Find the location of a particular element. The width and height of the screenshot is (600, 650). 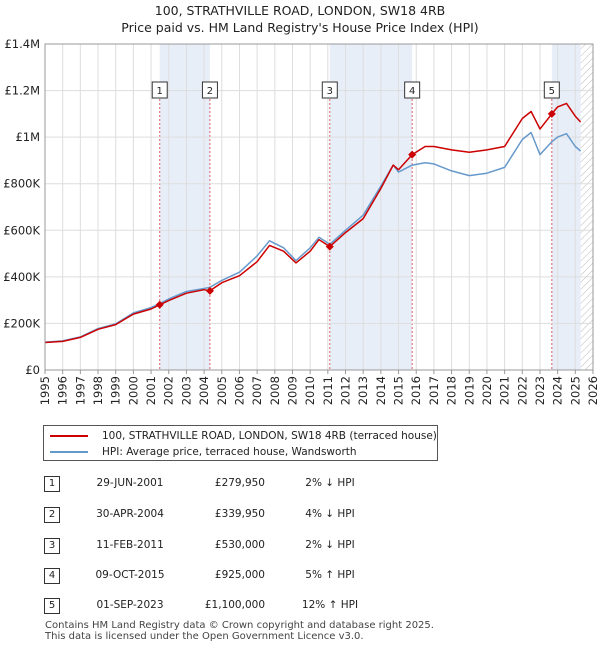

sale-price: £530,000 is located at coordinates (239, 545).